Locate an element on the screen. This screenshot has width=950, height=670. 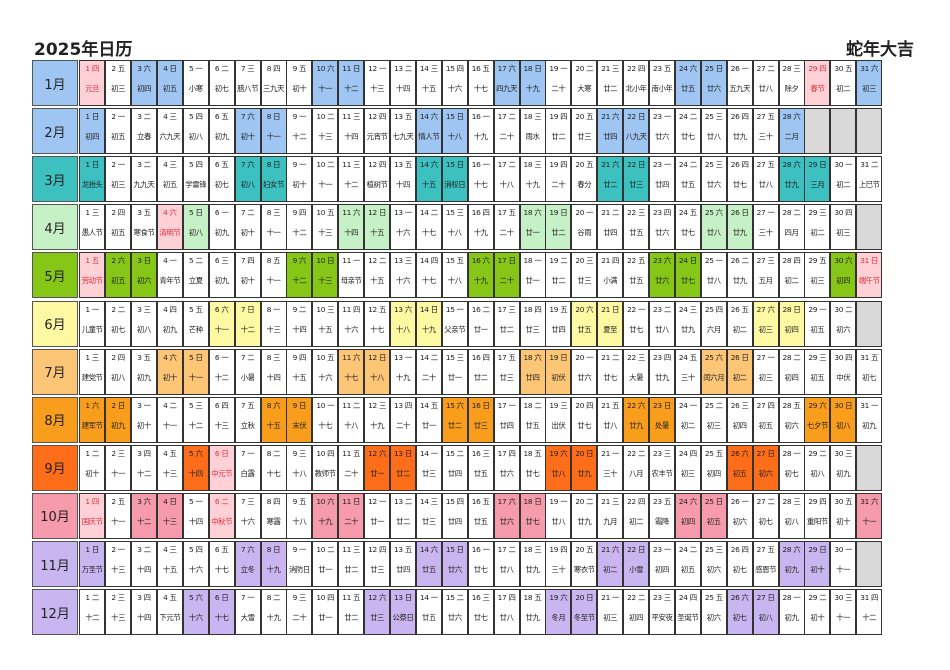
day-cell: 31 六十一 is located at coordinates (869, 515).